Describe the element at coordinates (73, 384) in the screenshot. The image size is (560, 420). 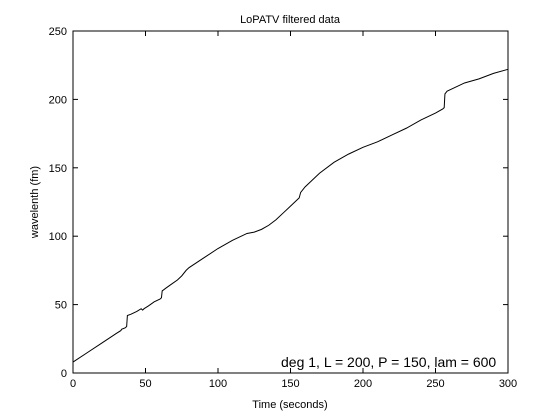
I see `x-tick-label: 0` at that location.